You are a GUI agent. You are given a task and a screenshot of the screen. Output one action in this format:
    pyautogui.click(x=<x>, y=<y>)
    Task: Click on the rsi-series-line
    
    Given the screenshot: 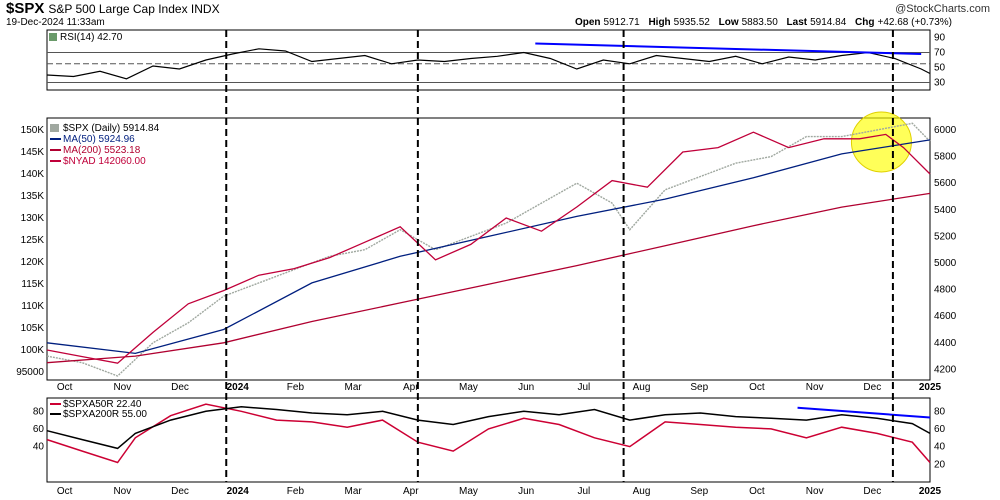 What is the action you would take?
    pyautogui.click(x=488, y=64)
    